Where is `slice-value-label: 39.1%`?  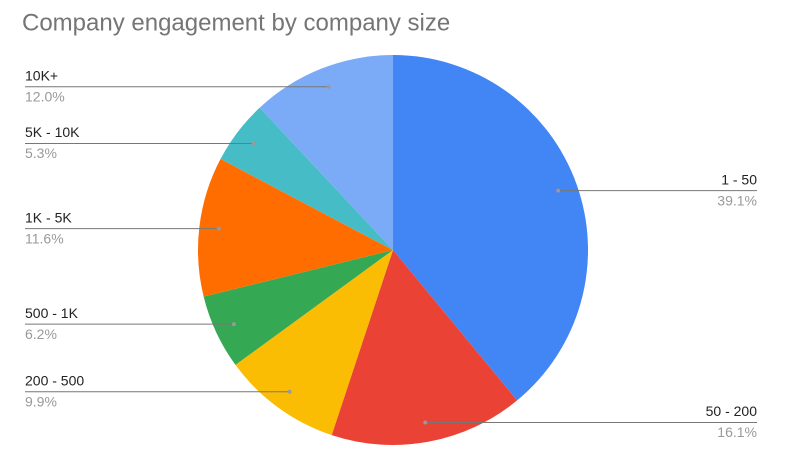
slice-value-label: 39.1% is located at coordinates (737, 200).